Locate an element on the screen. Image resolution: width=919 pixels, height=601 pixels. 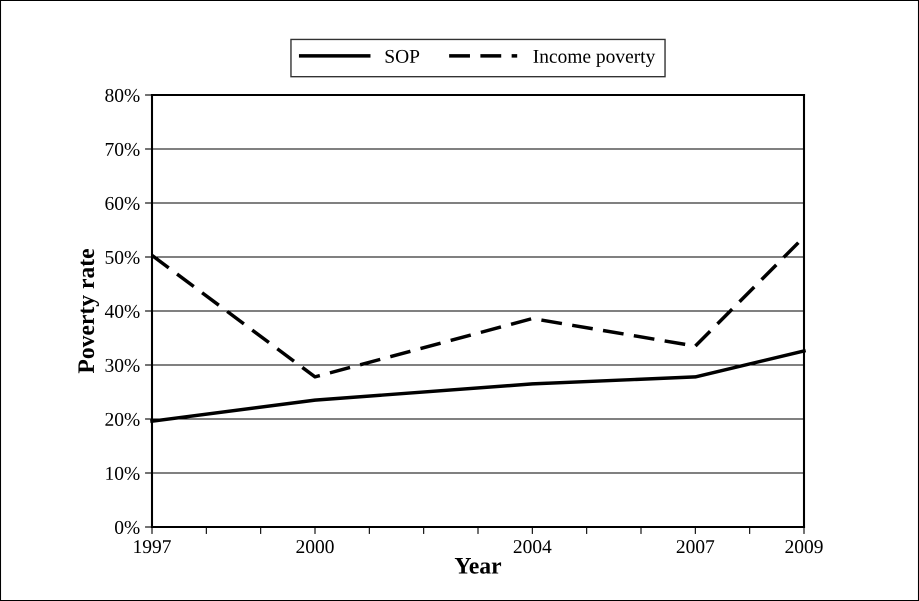
y-axis-title: Poverty rate is located at coordinates (88, 311).